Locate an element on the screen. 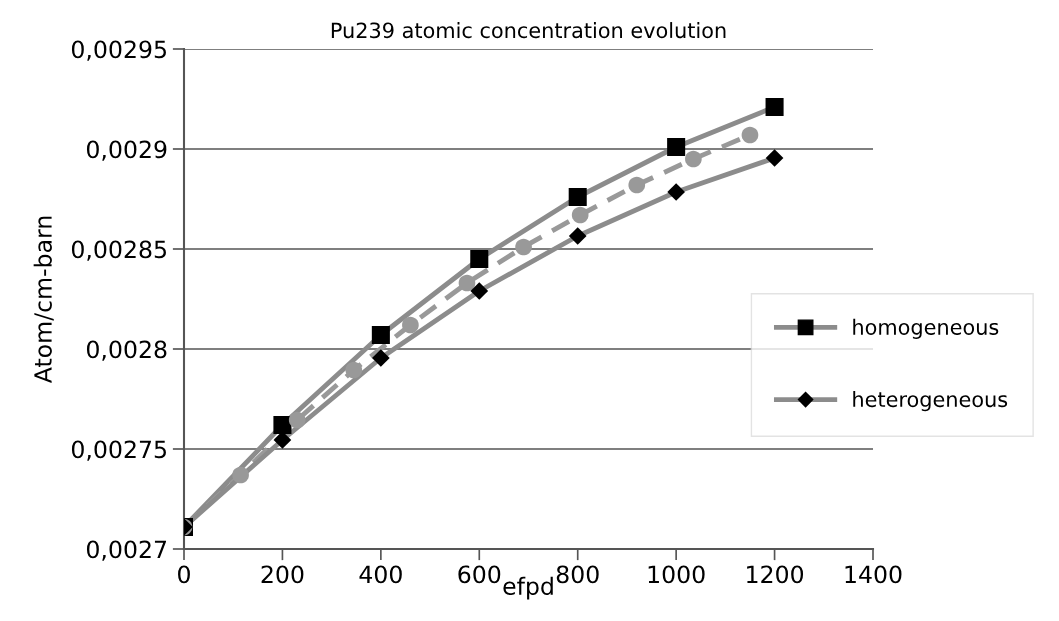 This screenshot has height=621, width=1059. chart-title: Pu239 atomic concentration evolution is located at coordinates (528, 30).